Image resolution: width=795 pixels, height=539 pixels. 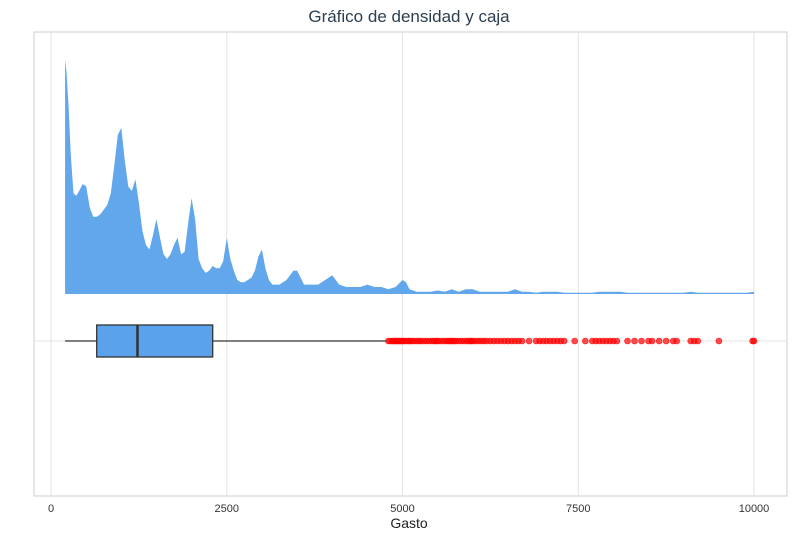 What do you see at coordinates (409, 523) in the screenshot?
I see `x-axis-label: Gasto` at bounding box center [409, 523].